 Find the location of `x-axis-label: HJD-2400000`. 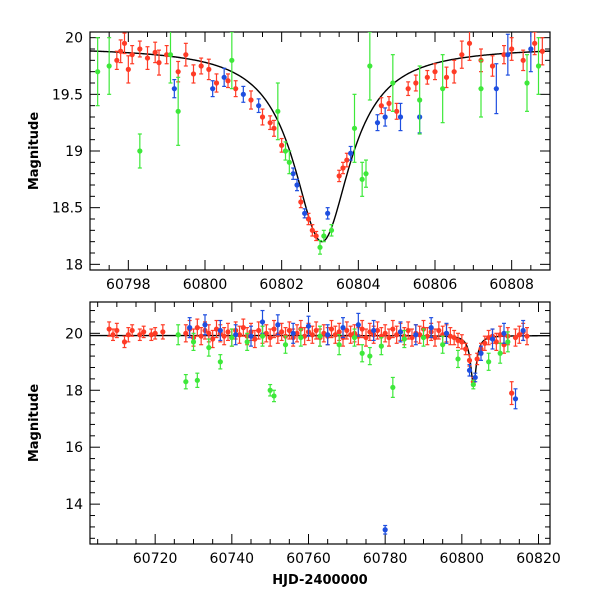

x-axis-label: HJD-2400000 is located at coordinates (319, 580).